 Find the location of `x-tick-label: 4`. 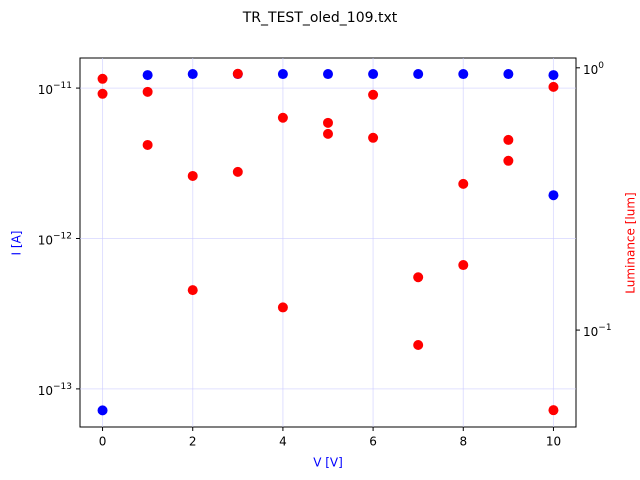

x-tick-label: 4 is located at coordinates (283, 442).